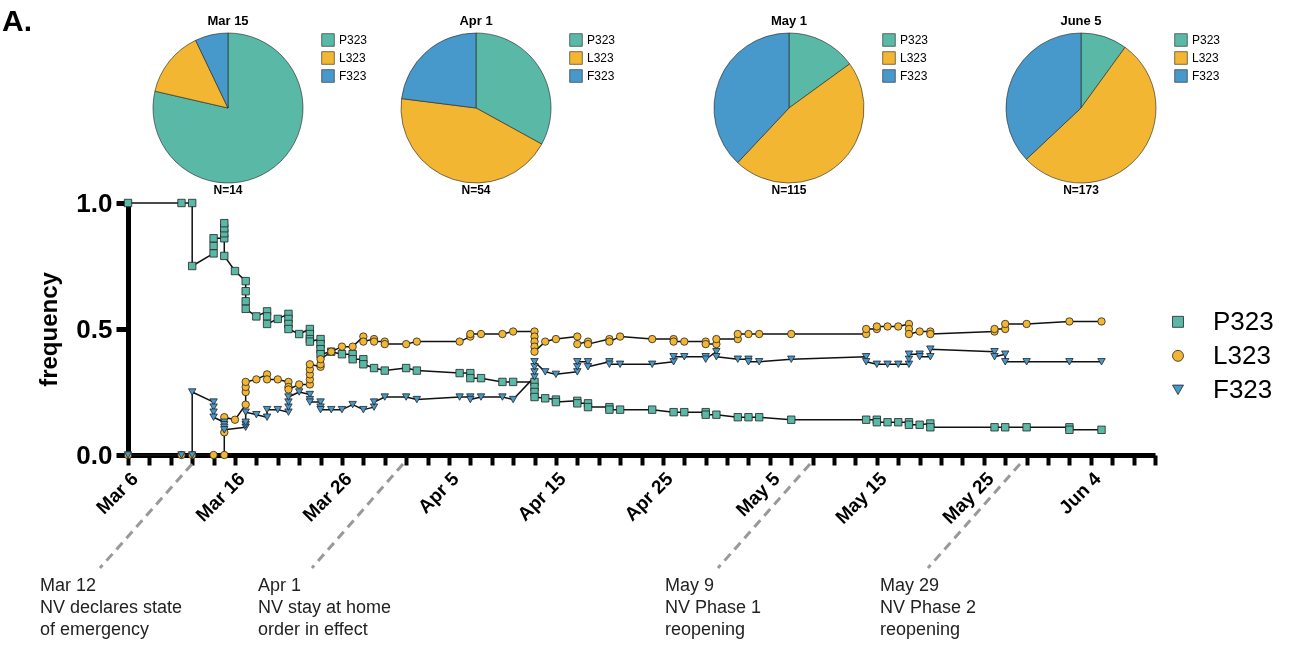  Describe the element at coordinates (713, 607) in the screenshot. I see `text: May 9 NV Phase 1 reopening` at that location.